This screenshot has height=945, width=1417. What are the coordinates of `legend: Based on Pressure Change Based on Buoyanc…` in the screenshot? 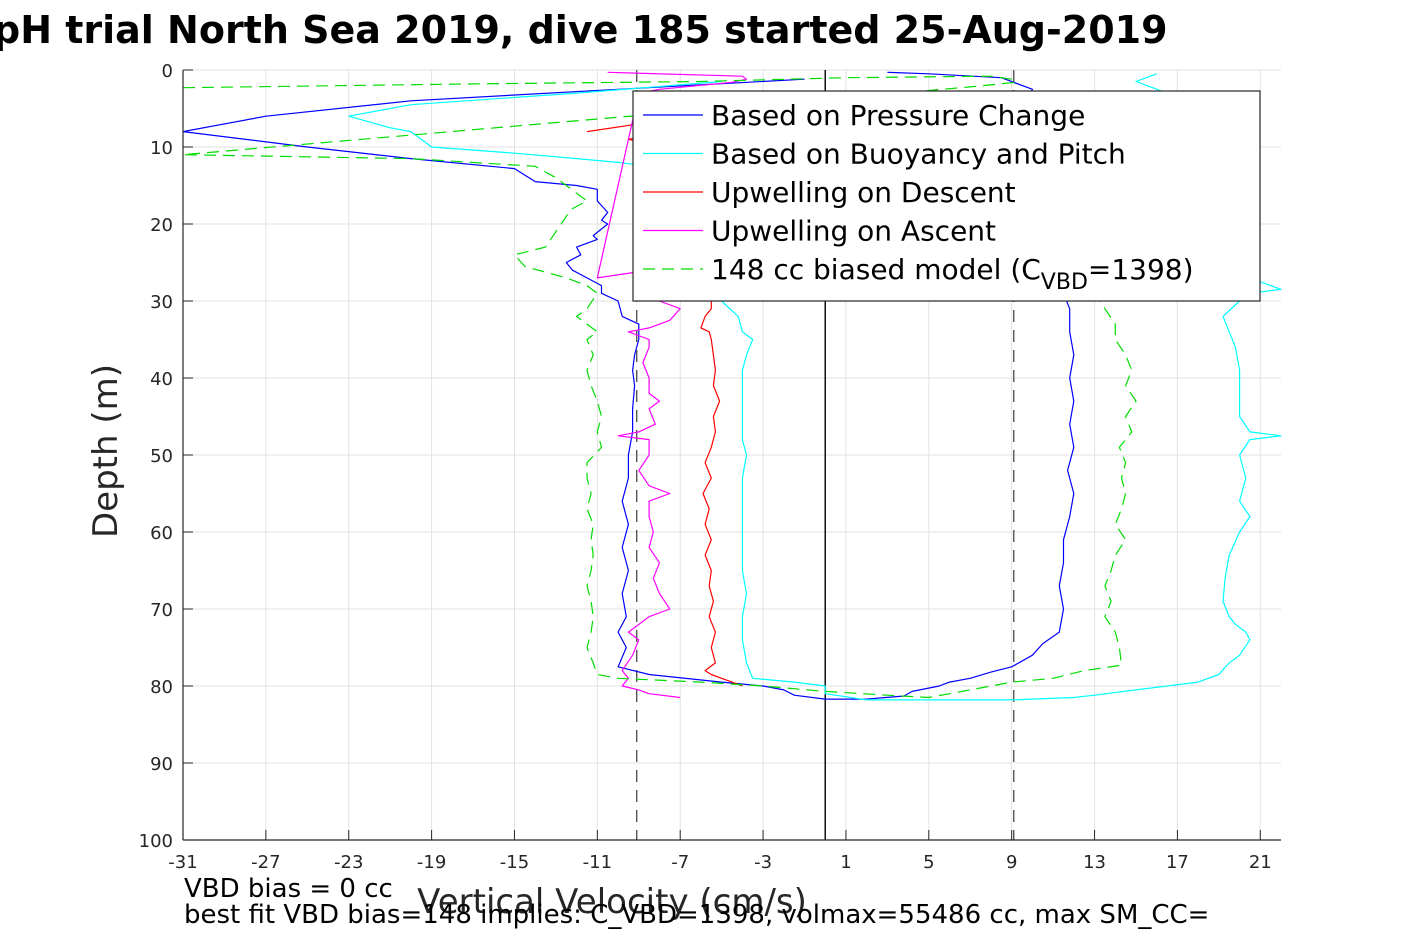 It's located at (946, 196).